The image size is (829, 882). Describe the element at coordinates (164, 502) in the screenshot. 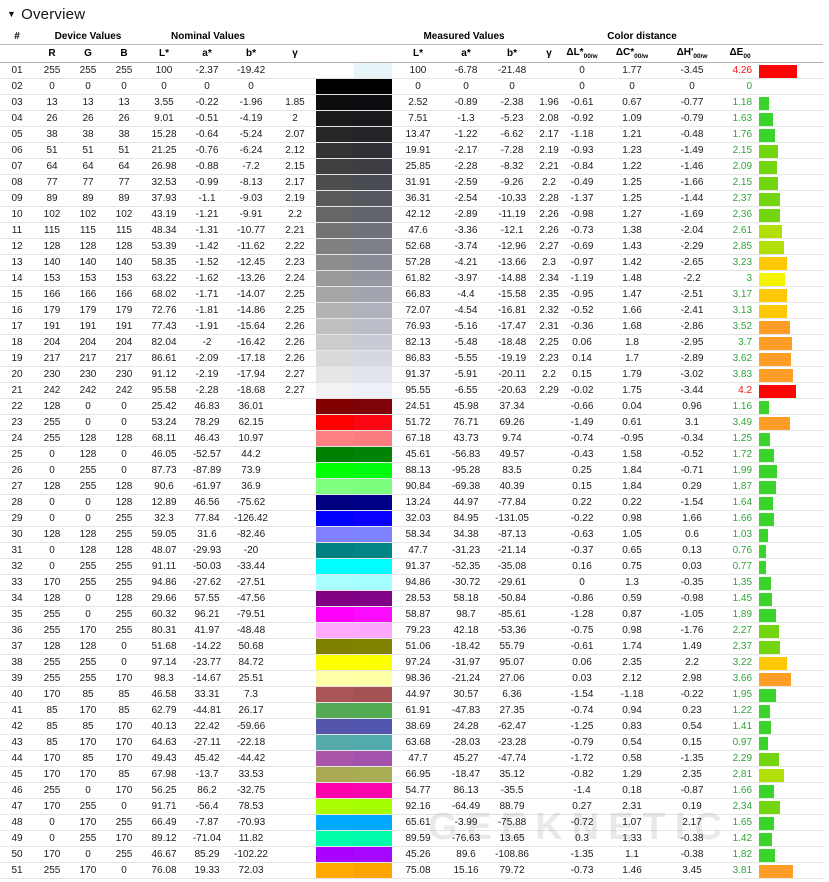

I see `value-cell: 12.89` at that location.